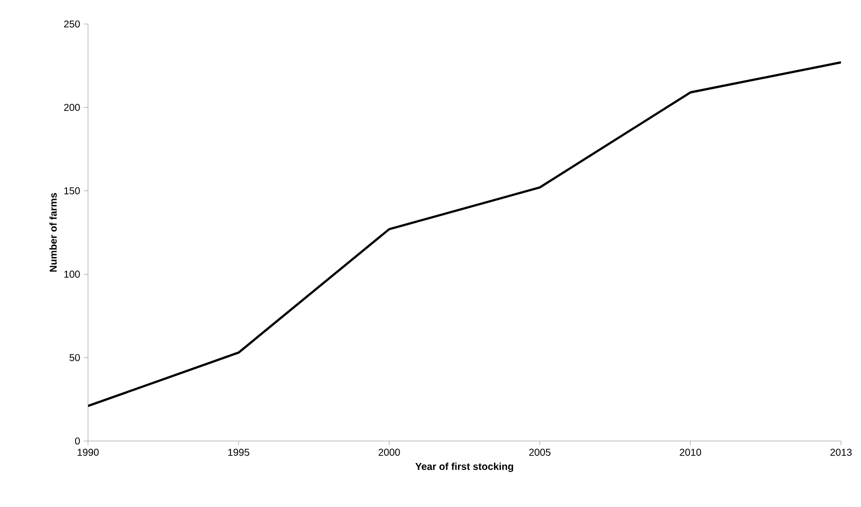 The height and width of the screenshot is (507, 861). Describe the element at coordinates (539, 452) in the screenshot. I see `x-tick-label: 2005` at that location.